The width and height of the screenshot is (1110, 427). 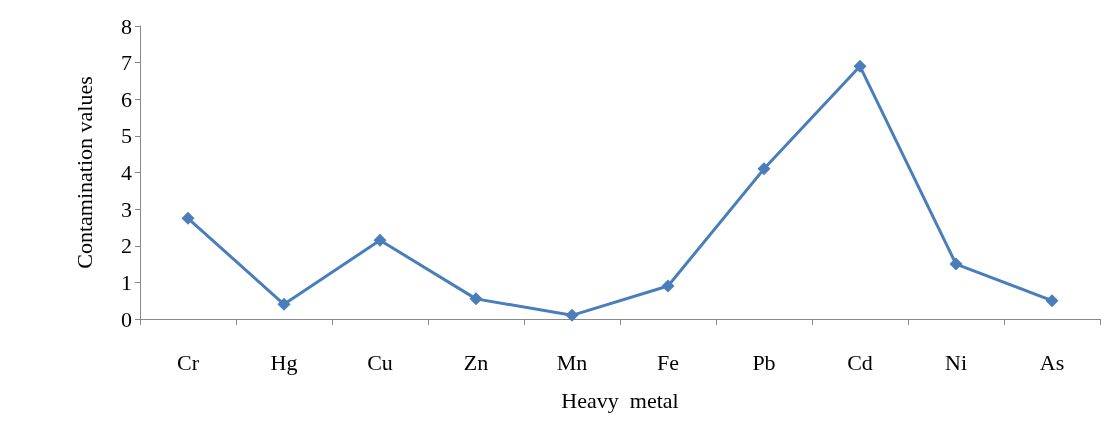 What do you see at coordinates (668, 362) in the screenshot?
I see `x-tick-label: Fe` at bounding box center [668, 362].